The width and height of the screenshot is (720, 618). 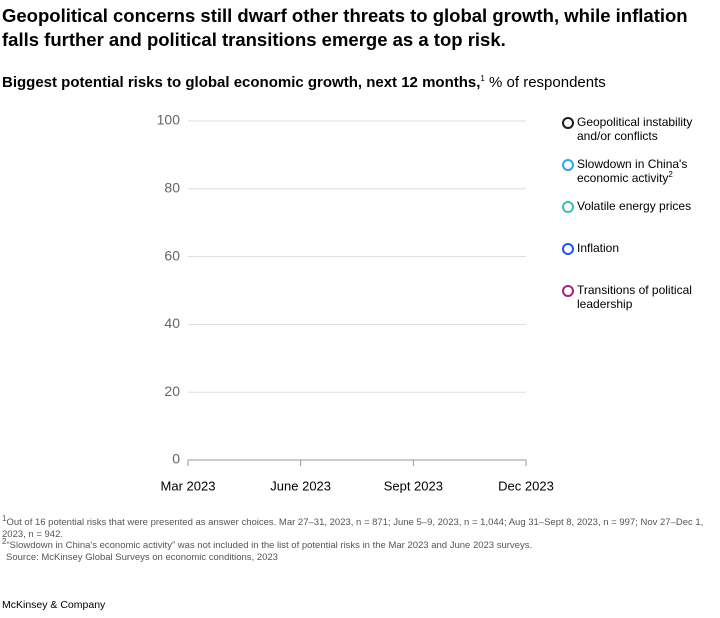 I want to click on legend-item: Transitions of political leadership, so click(x=635, y=304).